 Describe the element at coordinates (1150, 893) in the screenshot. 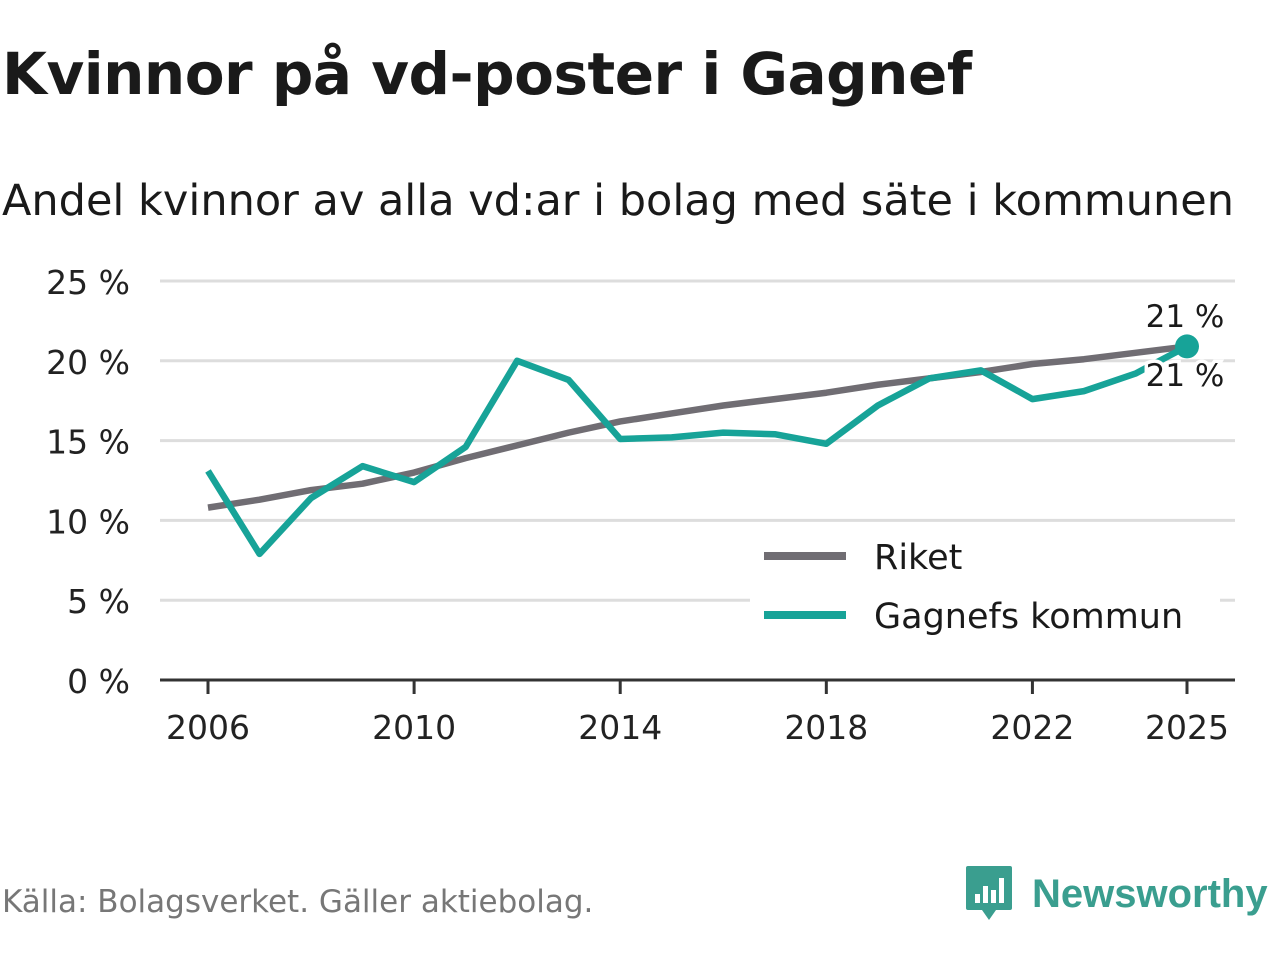

I see `brand-name: Newsworthy` at that location.